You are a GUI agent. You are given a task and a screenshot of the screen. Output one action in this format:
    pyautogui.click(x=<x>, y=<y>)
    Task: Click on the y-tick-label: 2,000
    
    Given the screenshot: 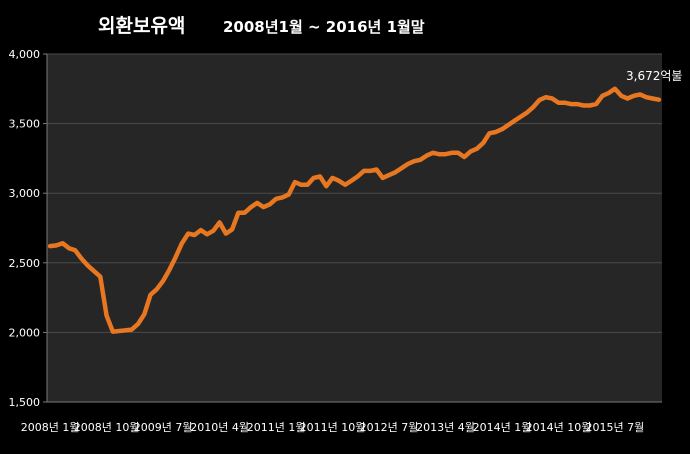 What is the action you would take?
    pyautogui.click(x=25, y=332)
    